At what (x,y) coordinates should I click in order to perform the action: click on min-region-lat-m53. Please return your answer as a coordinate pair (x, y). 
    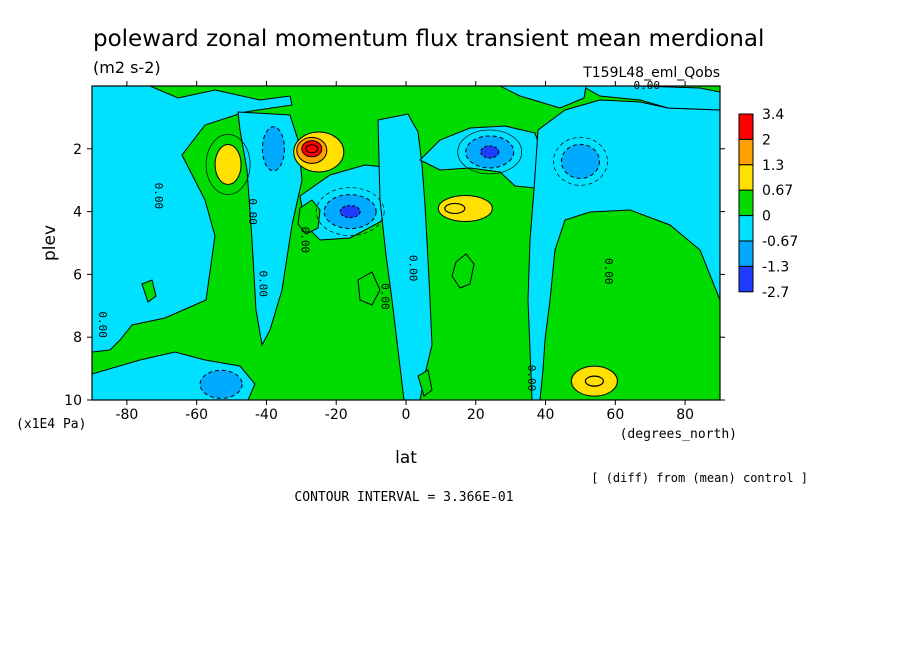
    Looking at the image, I should click on (221, 384).